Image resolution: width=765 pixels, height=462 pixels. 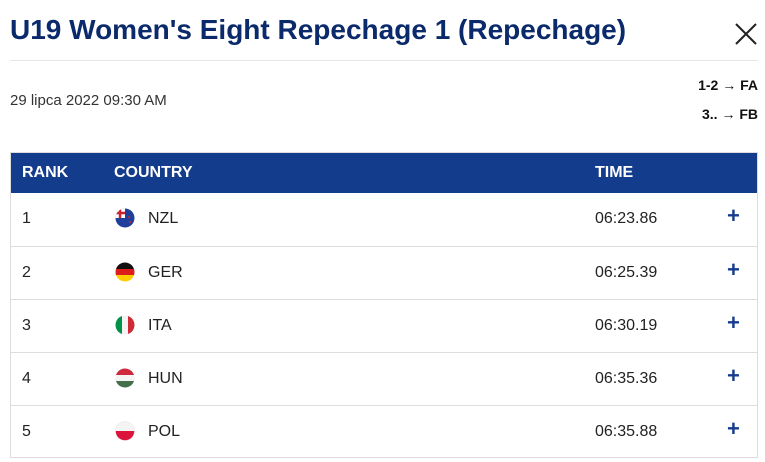 I want to click on race-date: 29 lipca 2022 09:30 AM, so click(x=88, y=100).